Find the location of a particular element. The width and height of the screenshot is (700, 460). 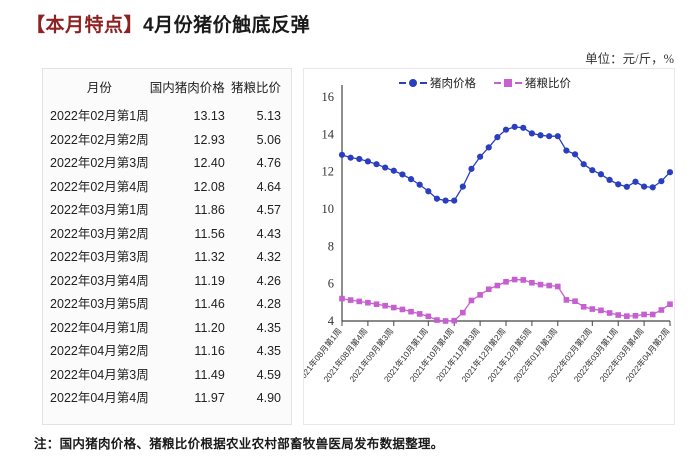

table-cell-month: 2022年03月第2周 is located at coordinates (99, 233).